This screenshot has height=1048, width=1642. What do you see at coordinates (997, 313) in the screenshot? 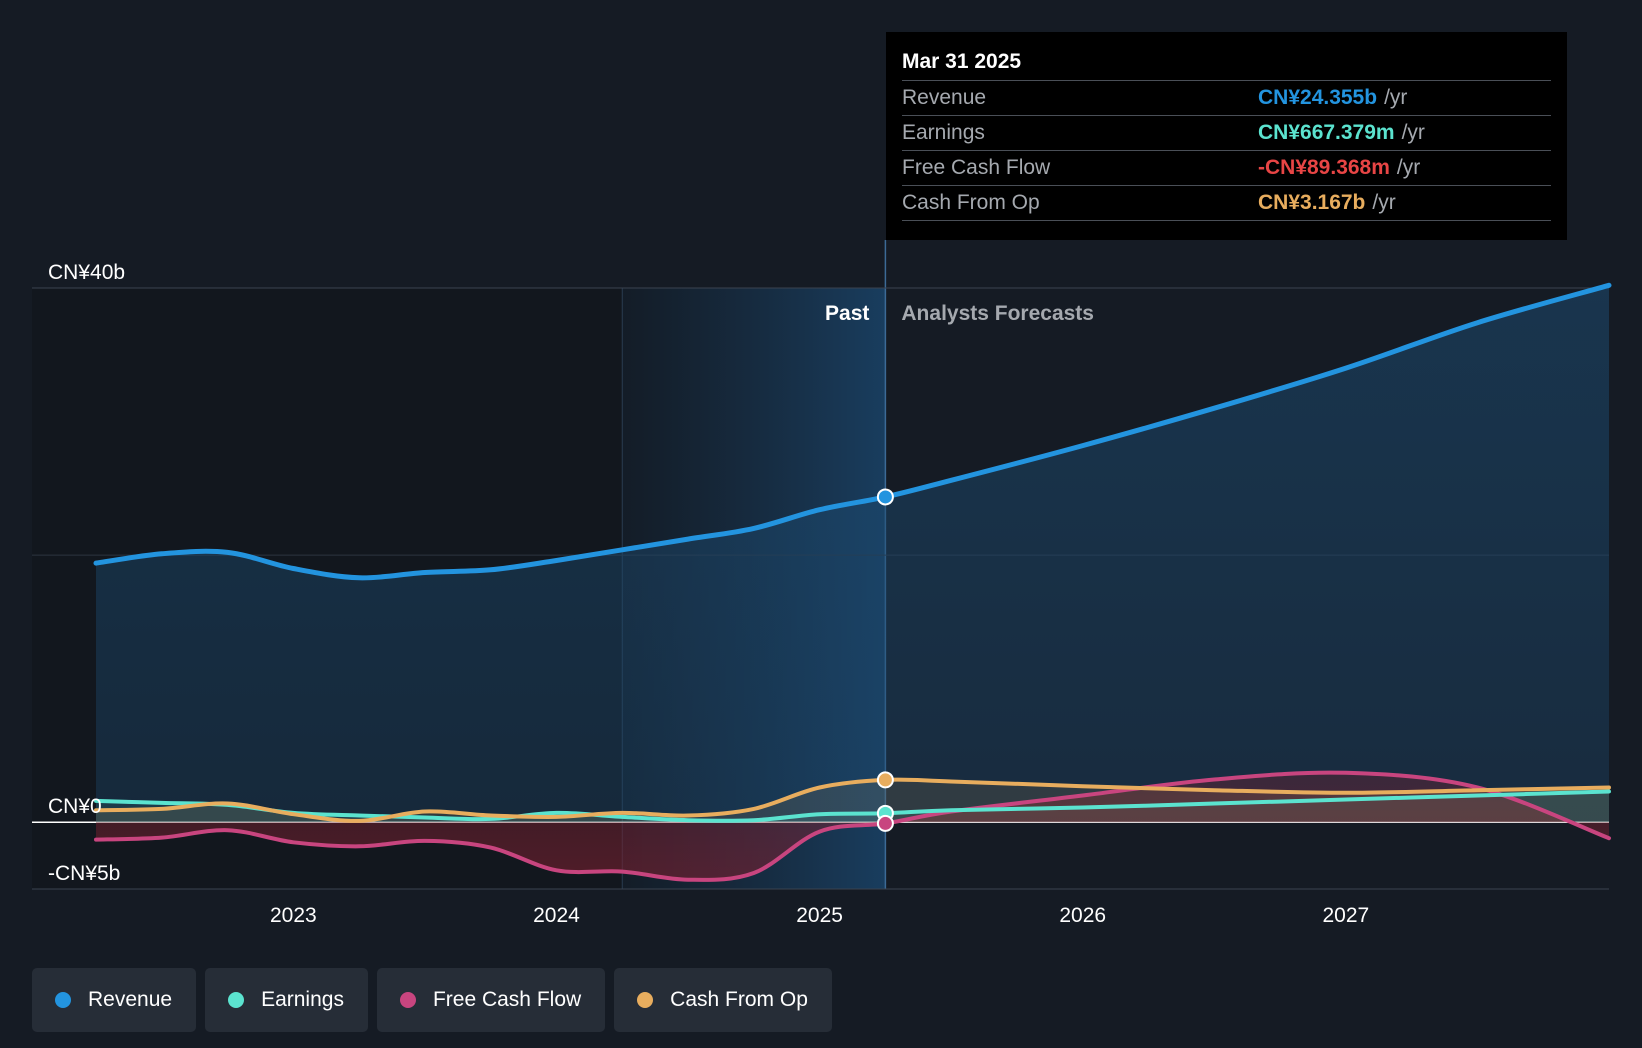
I see `forecast-label: Analysts Forecasts` at bounding box center [997, 313].